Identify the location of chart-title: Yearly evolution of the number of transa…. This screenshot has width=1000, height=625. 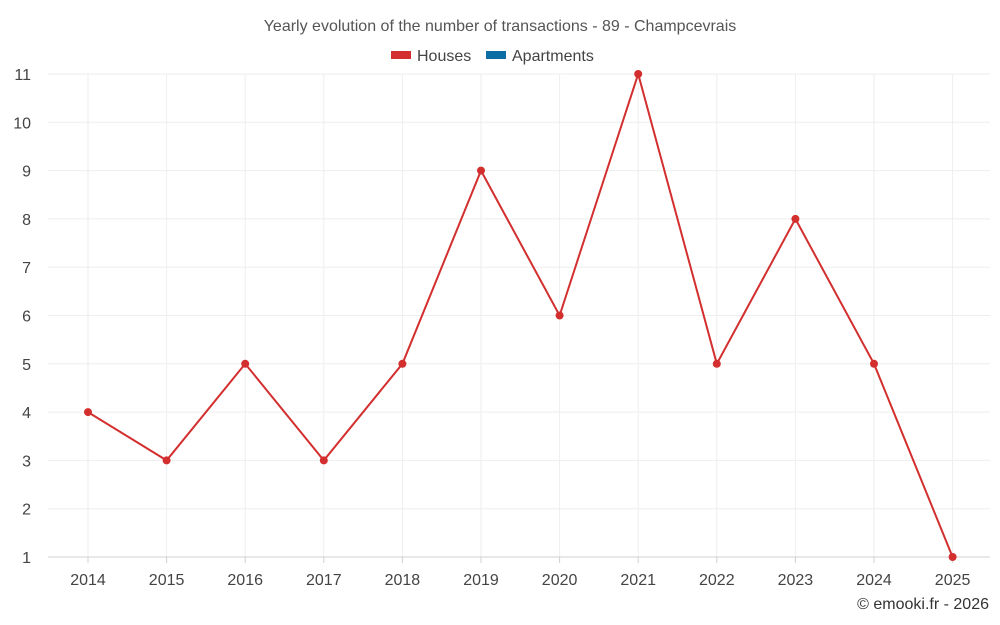
(500, 26).